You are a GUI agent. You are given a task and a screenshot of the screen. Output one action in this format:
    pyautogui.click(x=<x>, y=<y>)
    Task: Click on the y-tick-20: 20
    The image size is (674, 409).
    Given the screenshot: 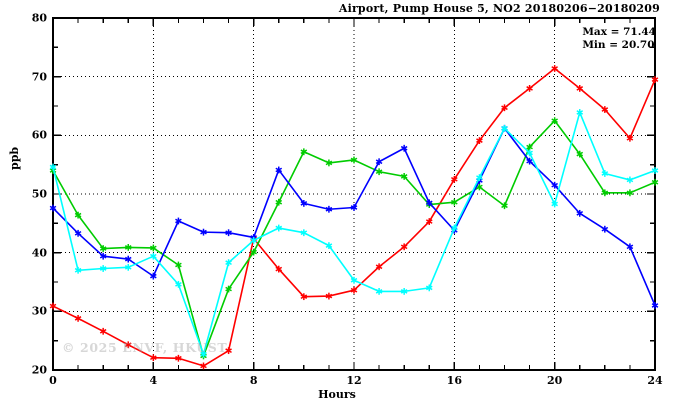 What is the action you would take?
    pyautogui.click(x=39, y=370)
    